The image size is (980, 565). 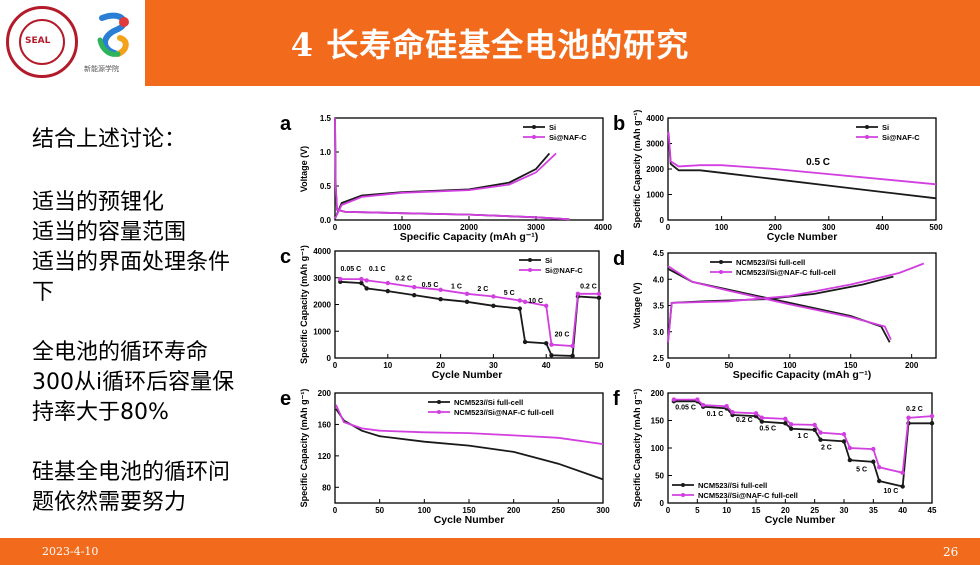 I want to click on text-line: 适当的预锂化, so click(x=98, y=202).